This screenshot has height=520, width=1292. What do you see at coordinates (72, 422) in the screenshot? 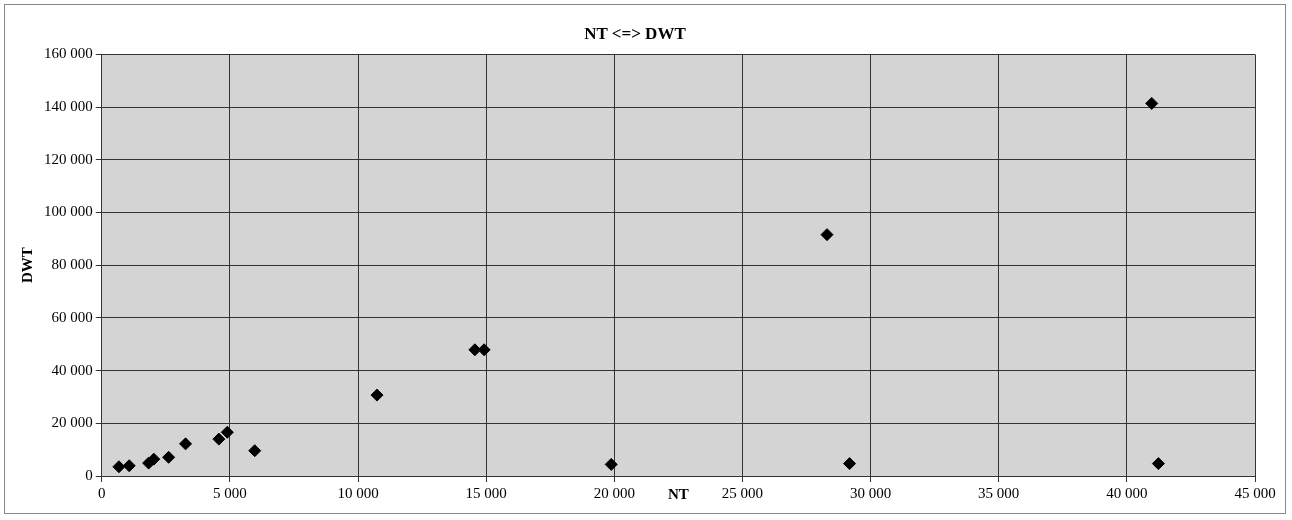
I see `y-tick-label: 20 000` at bounding box center [72, 422].